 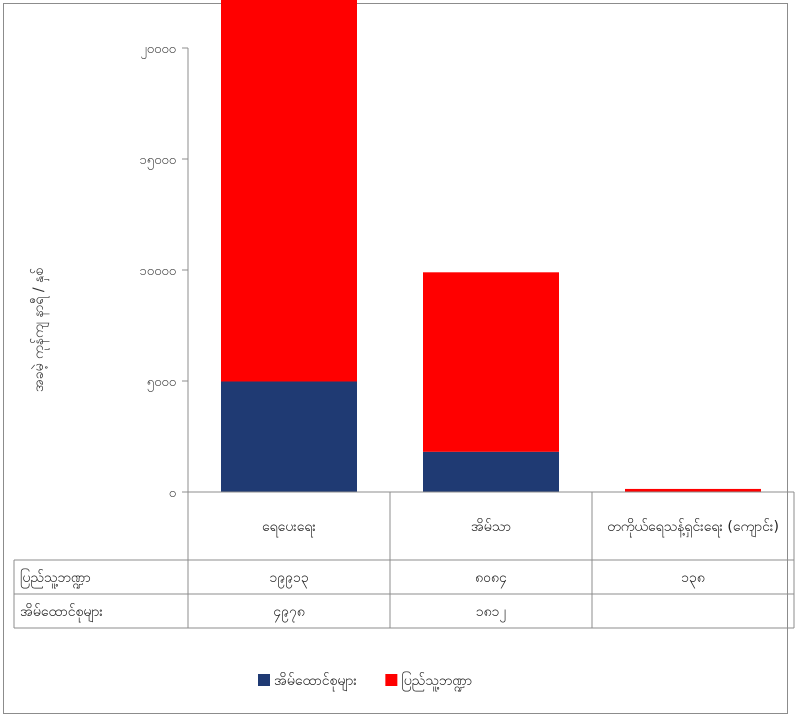 I want to click on y-tick-label: ၅၀၀၀, so click(x=161, y=383).